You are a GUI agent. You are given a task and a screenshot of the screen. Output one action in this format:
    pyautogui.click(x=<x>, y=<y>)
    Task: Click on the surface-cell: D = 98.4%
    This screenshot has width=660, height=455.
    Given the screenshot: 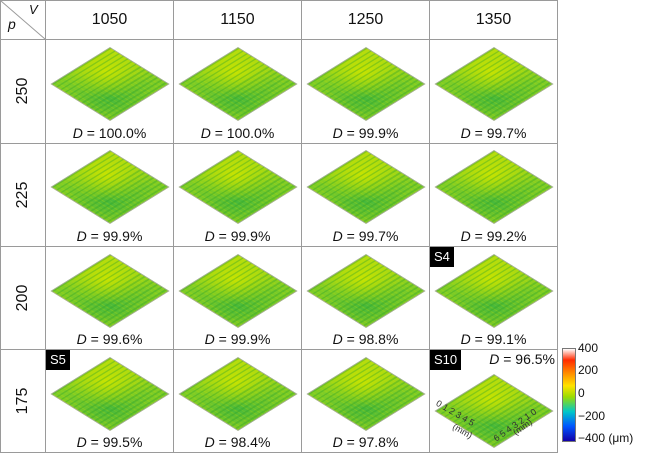 What is the action you would take?
    pyautogui.click(x=237, y=401)
    